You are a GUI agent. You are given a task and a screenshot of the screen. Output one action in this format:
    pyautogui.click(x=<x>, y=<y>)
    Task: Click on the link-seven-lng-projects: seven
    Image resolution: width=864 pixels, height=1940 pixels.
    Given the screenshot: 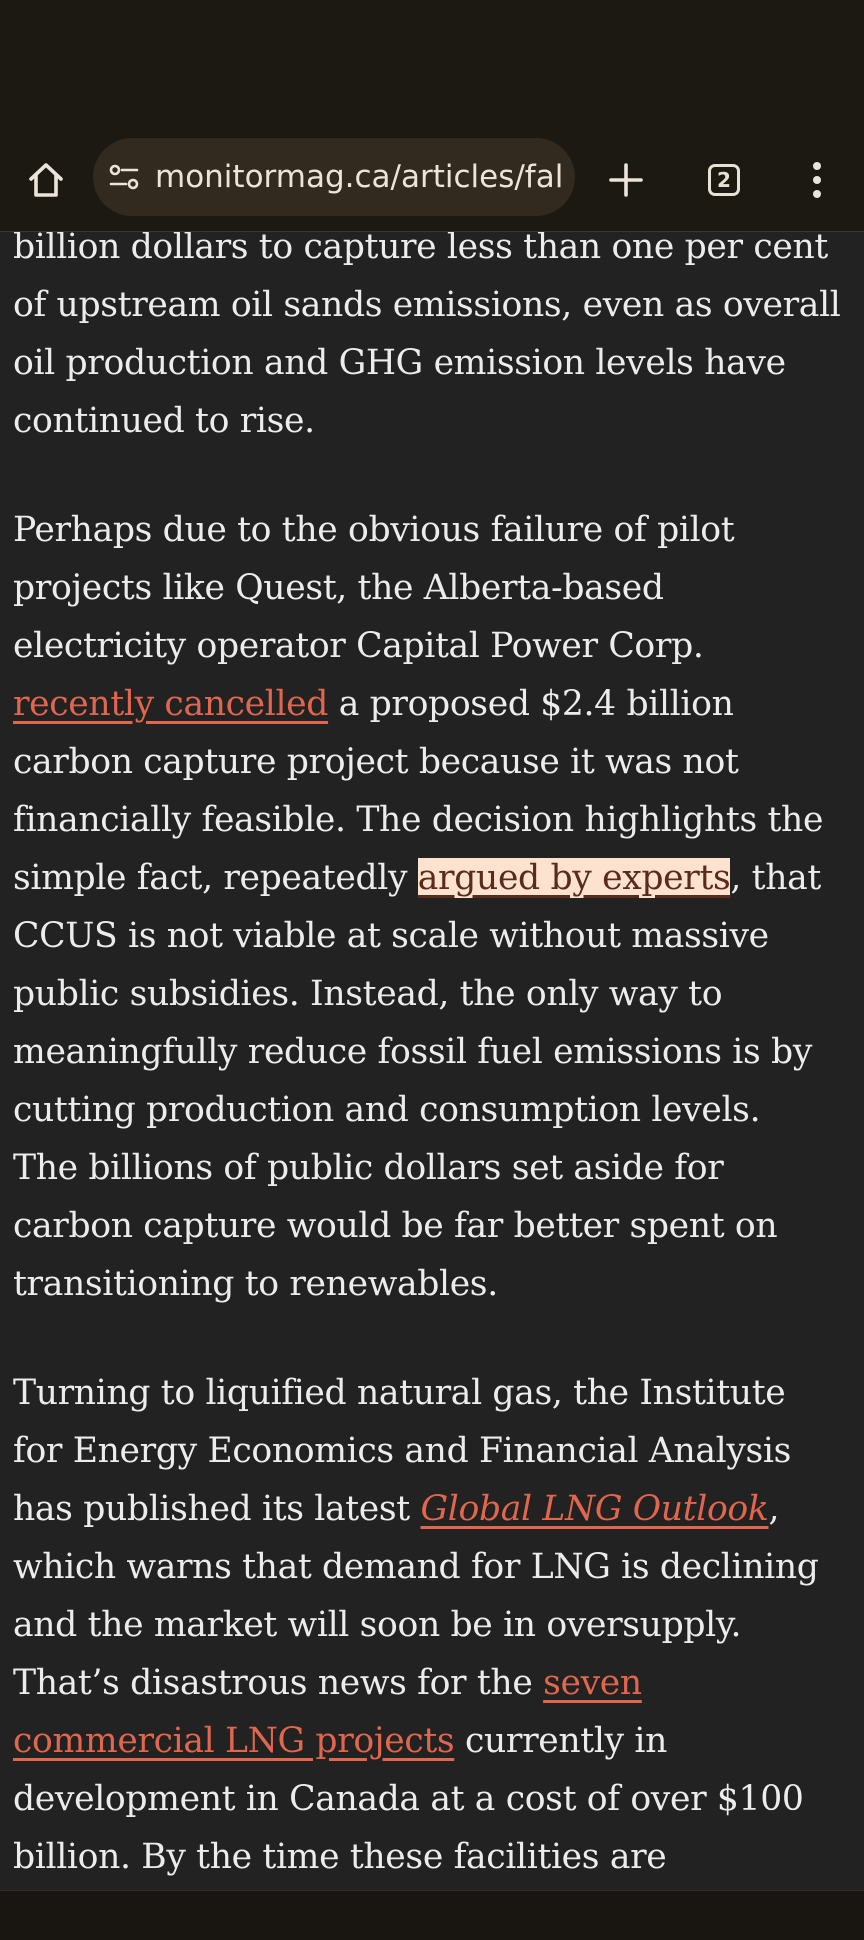 What is the action you would take?
    pyautogui.click(x=592, y=1683)
    